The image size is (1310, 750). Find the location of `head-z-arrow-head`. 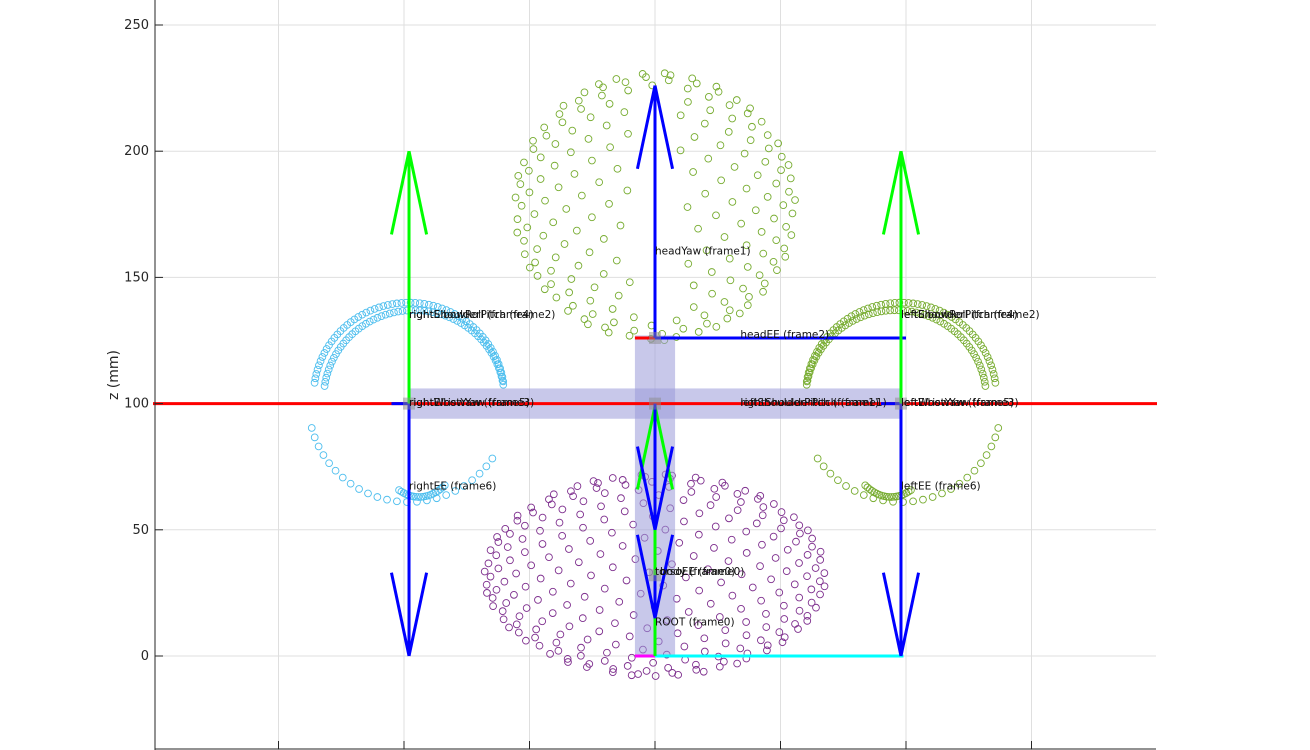

head-z-arrow-head is located at coordinates (646, 127).